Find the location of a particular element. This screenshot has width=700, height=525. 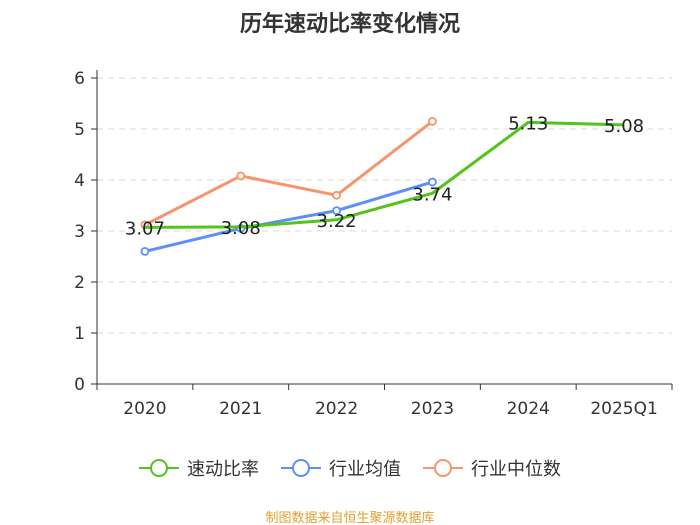

source-note: 制图数据来自恒生聚源数据库 is located at coordinates (350, 518).